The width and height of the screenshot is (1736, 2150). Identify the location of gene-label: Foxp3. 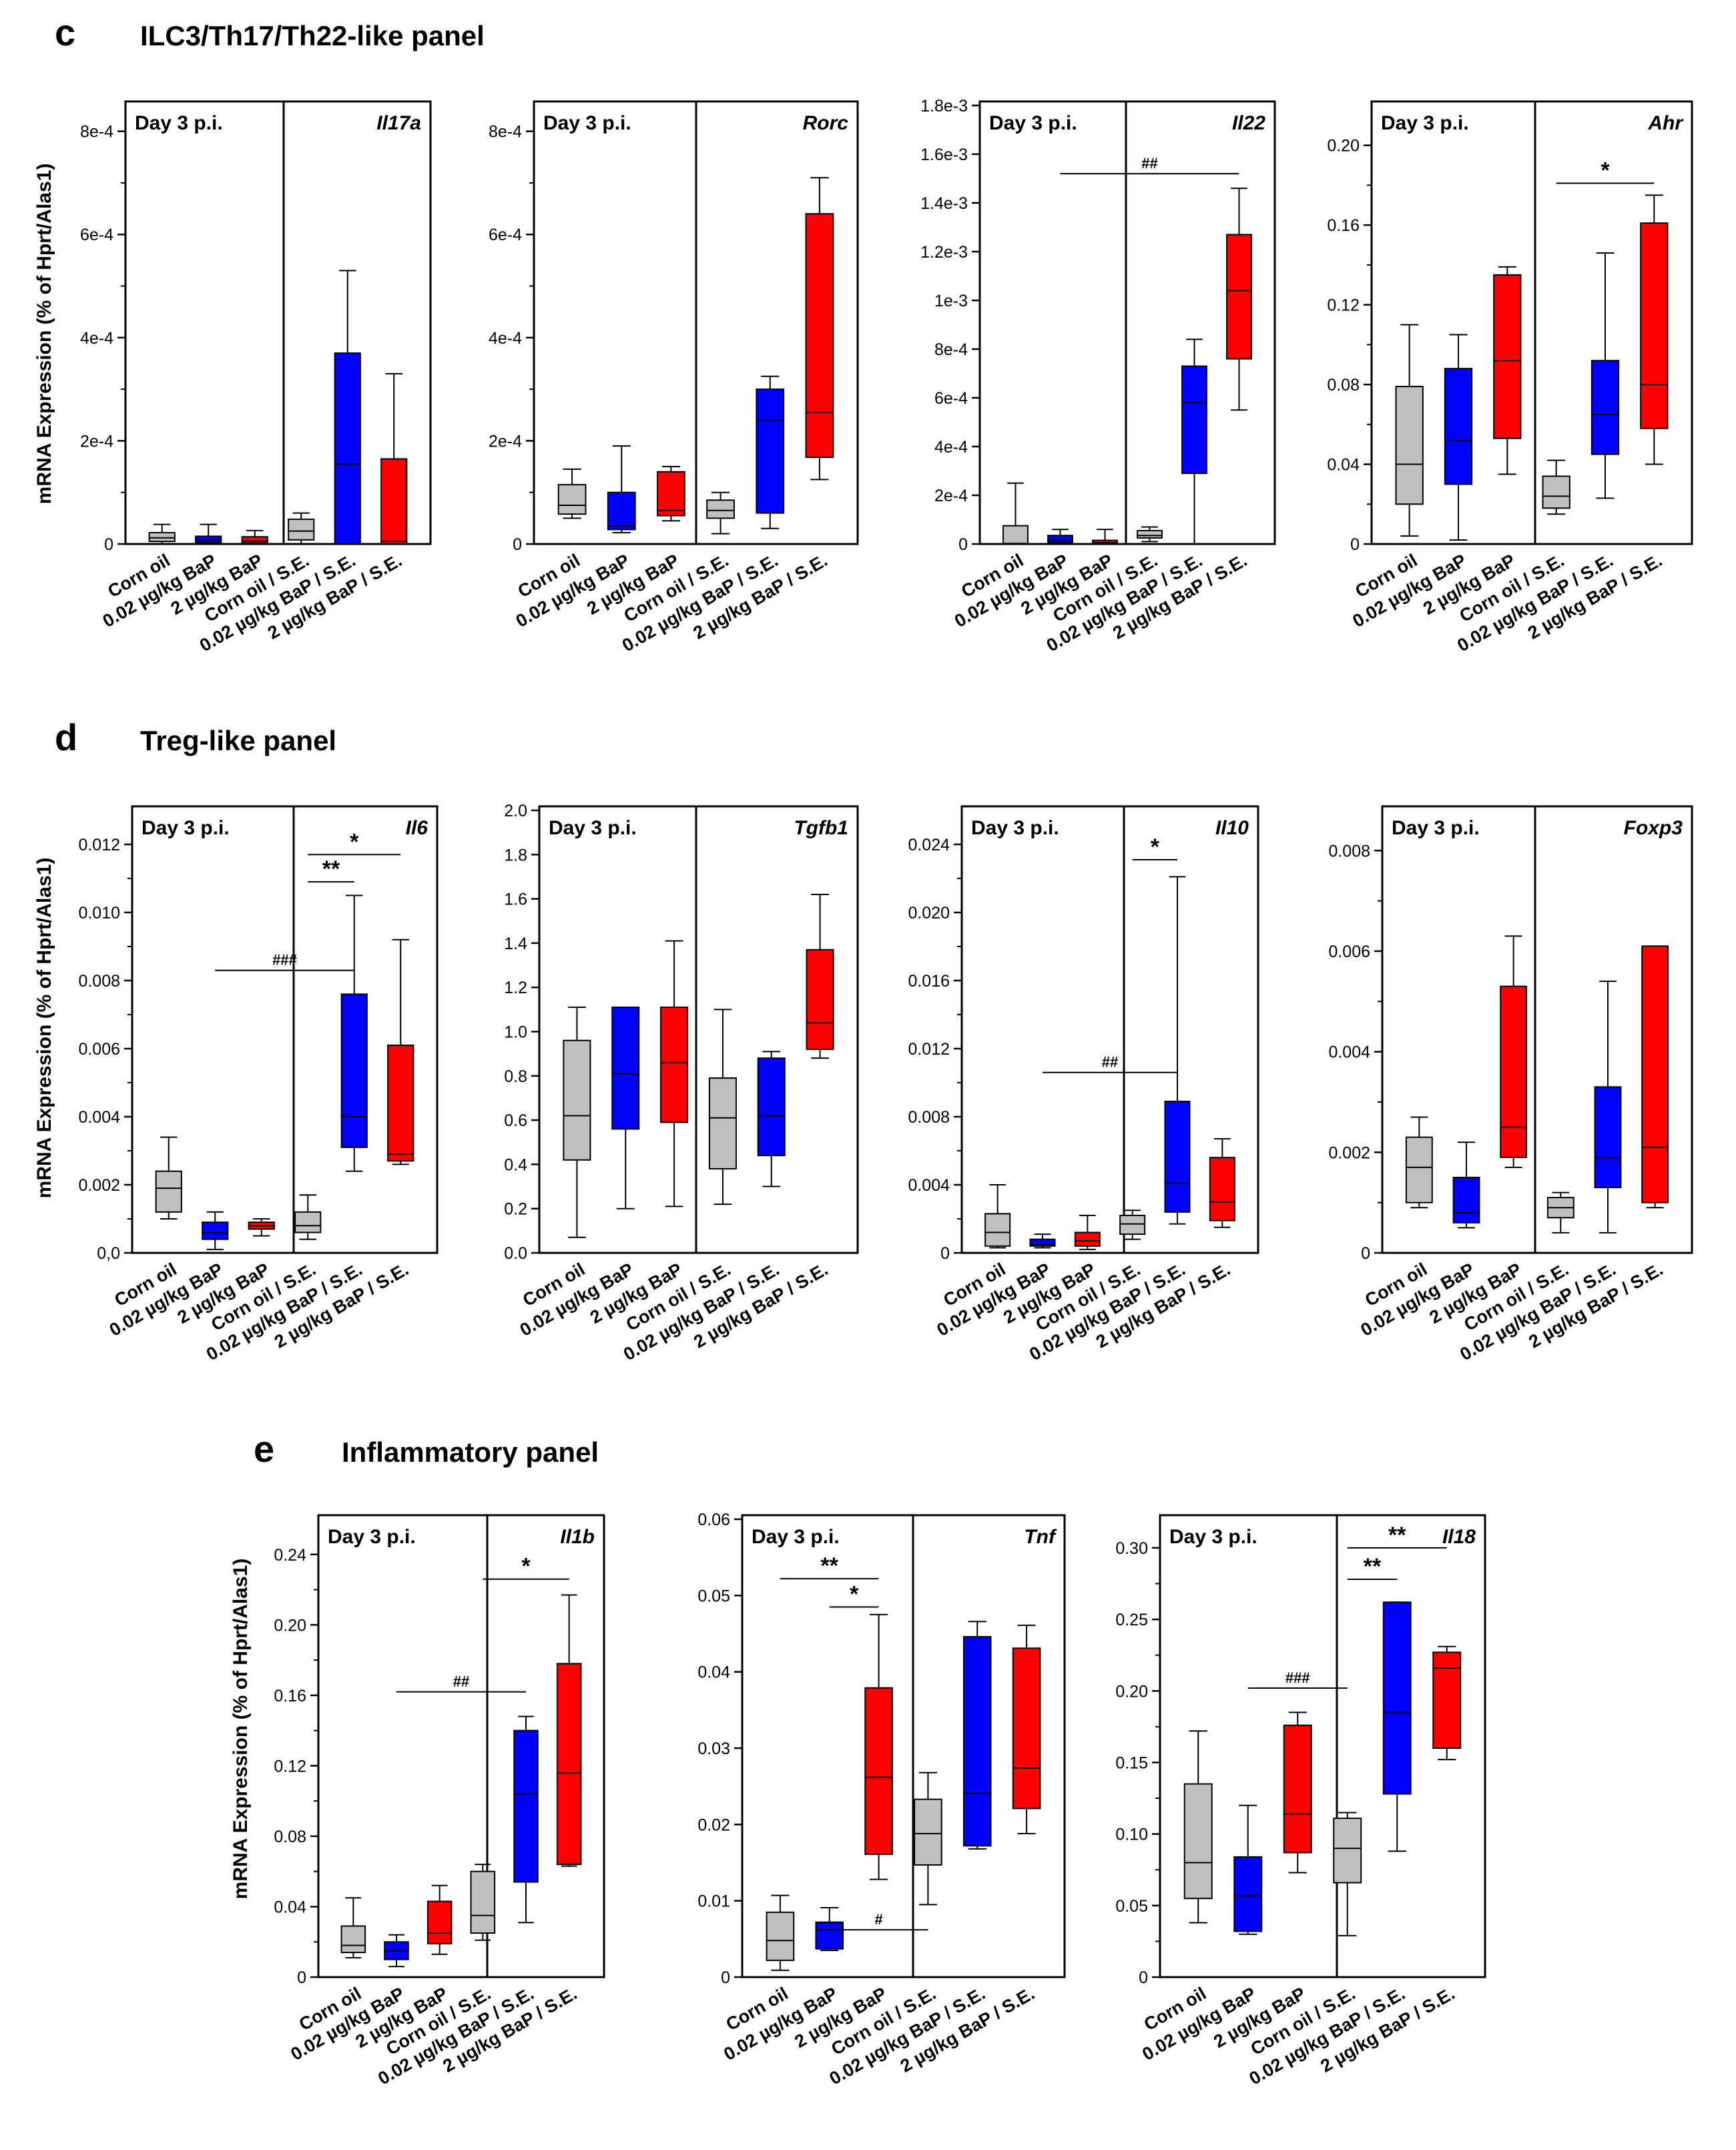
(1653, 828).